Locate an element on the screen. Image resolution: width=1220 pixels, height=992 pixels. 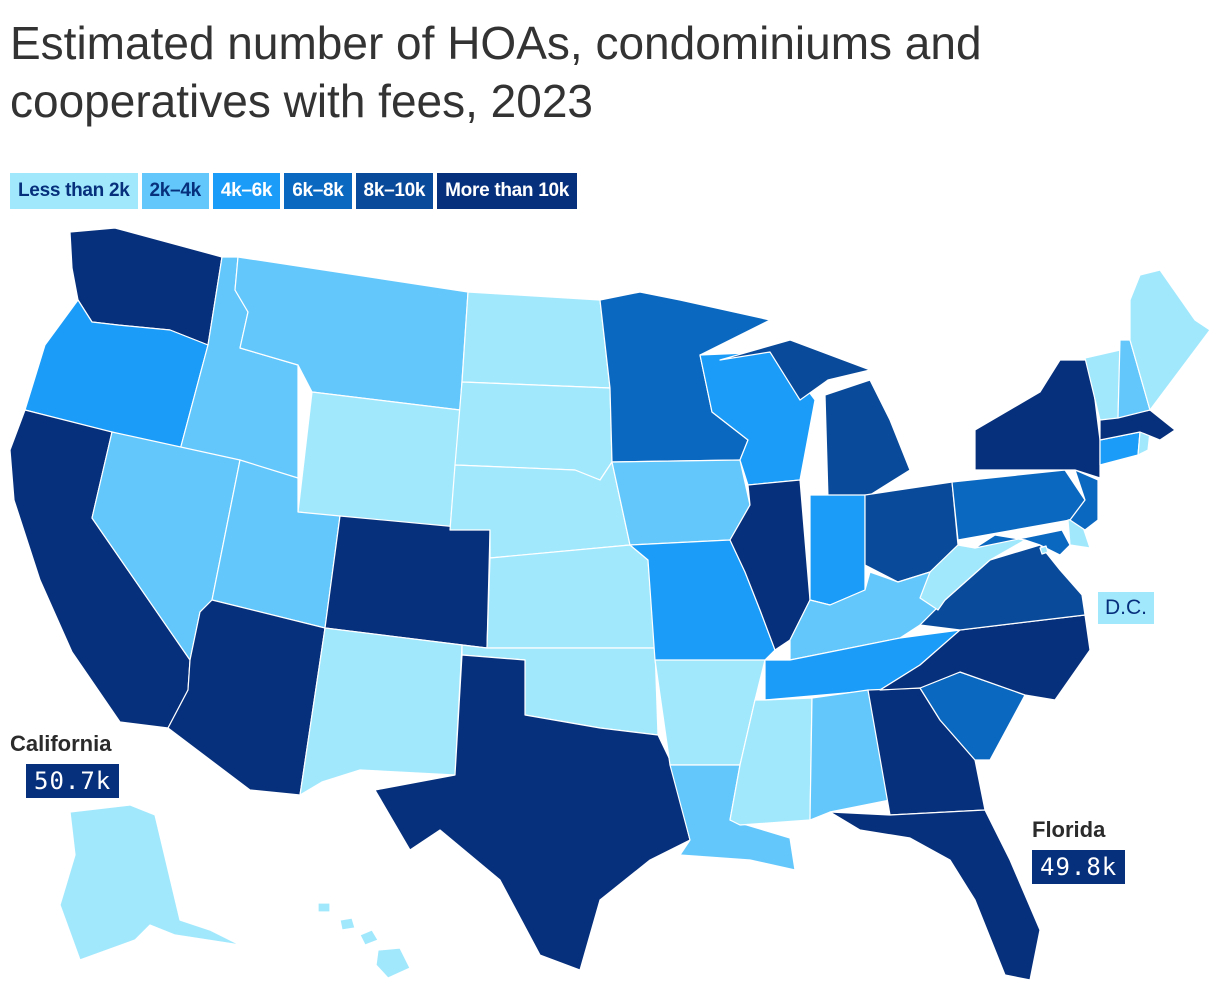
legend-item-lt2k: Less than 2k is located at coordinates (74, 191).